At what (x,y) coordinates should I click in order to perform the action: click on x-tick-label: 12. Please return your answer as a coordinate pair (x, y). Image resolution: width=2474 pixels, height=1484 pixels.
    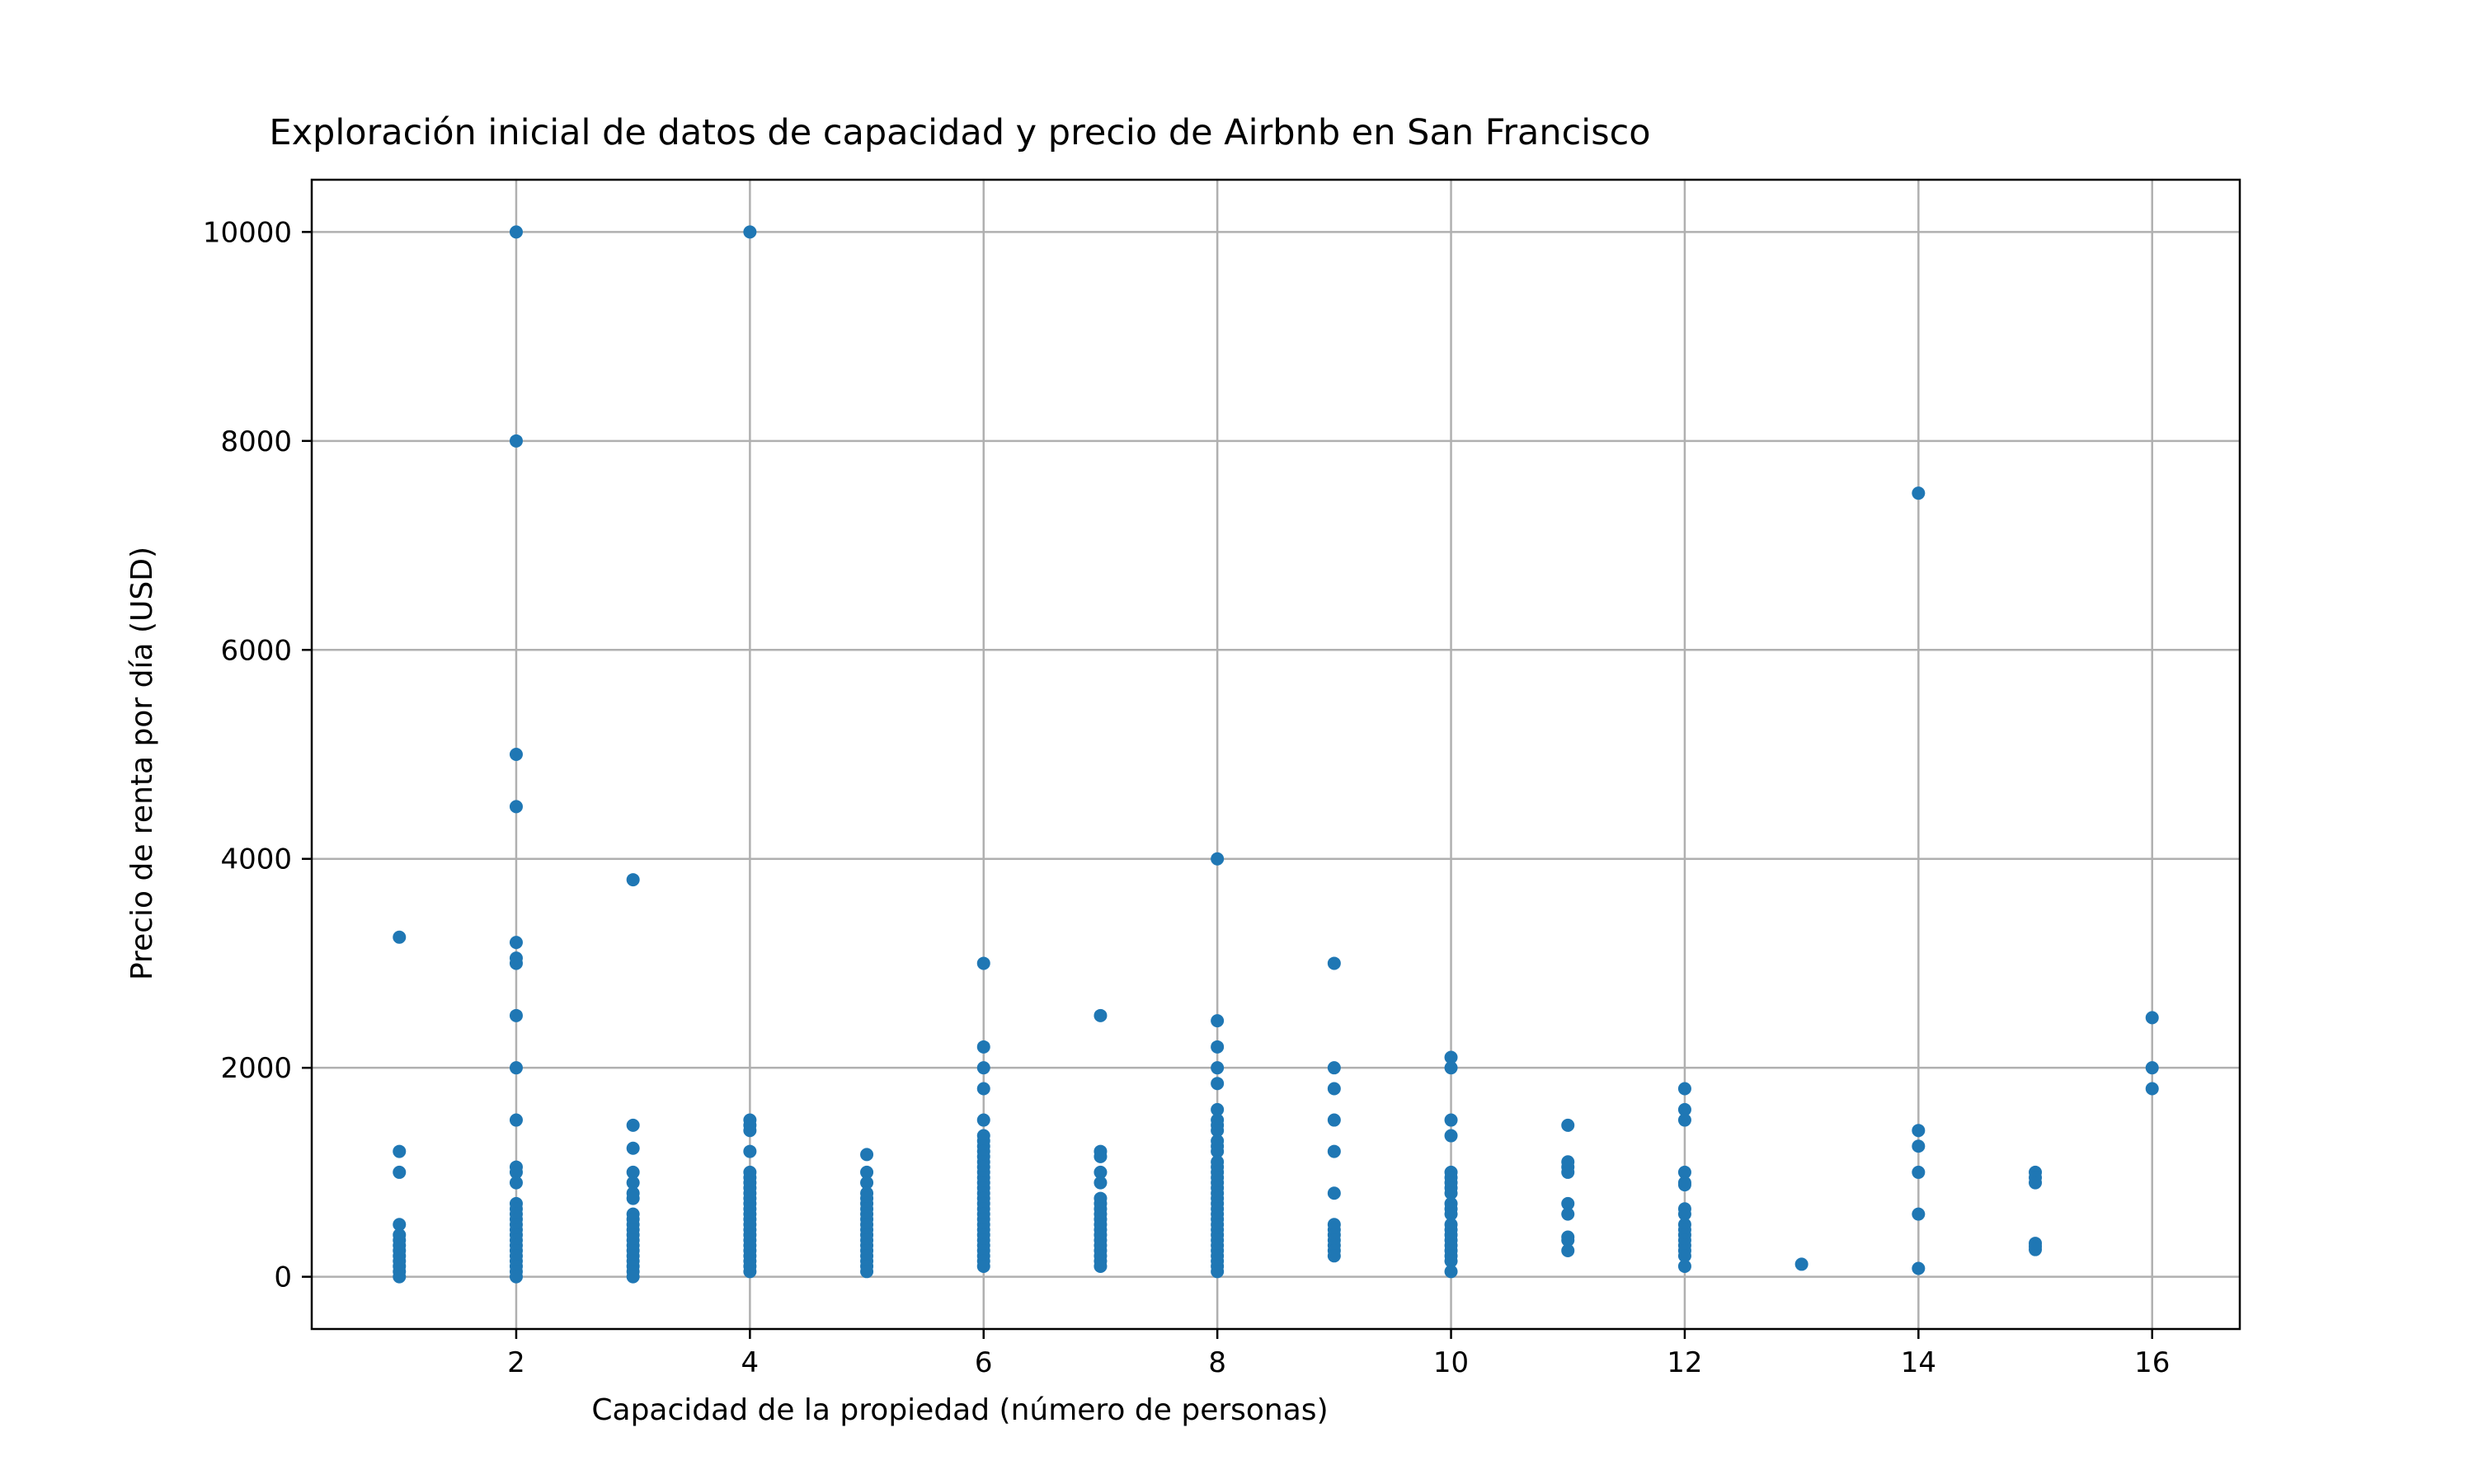
    Looking at the image, I should click on (1684, 1362).